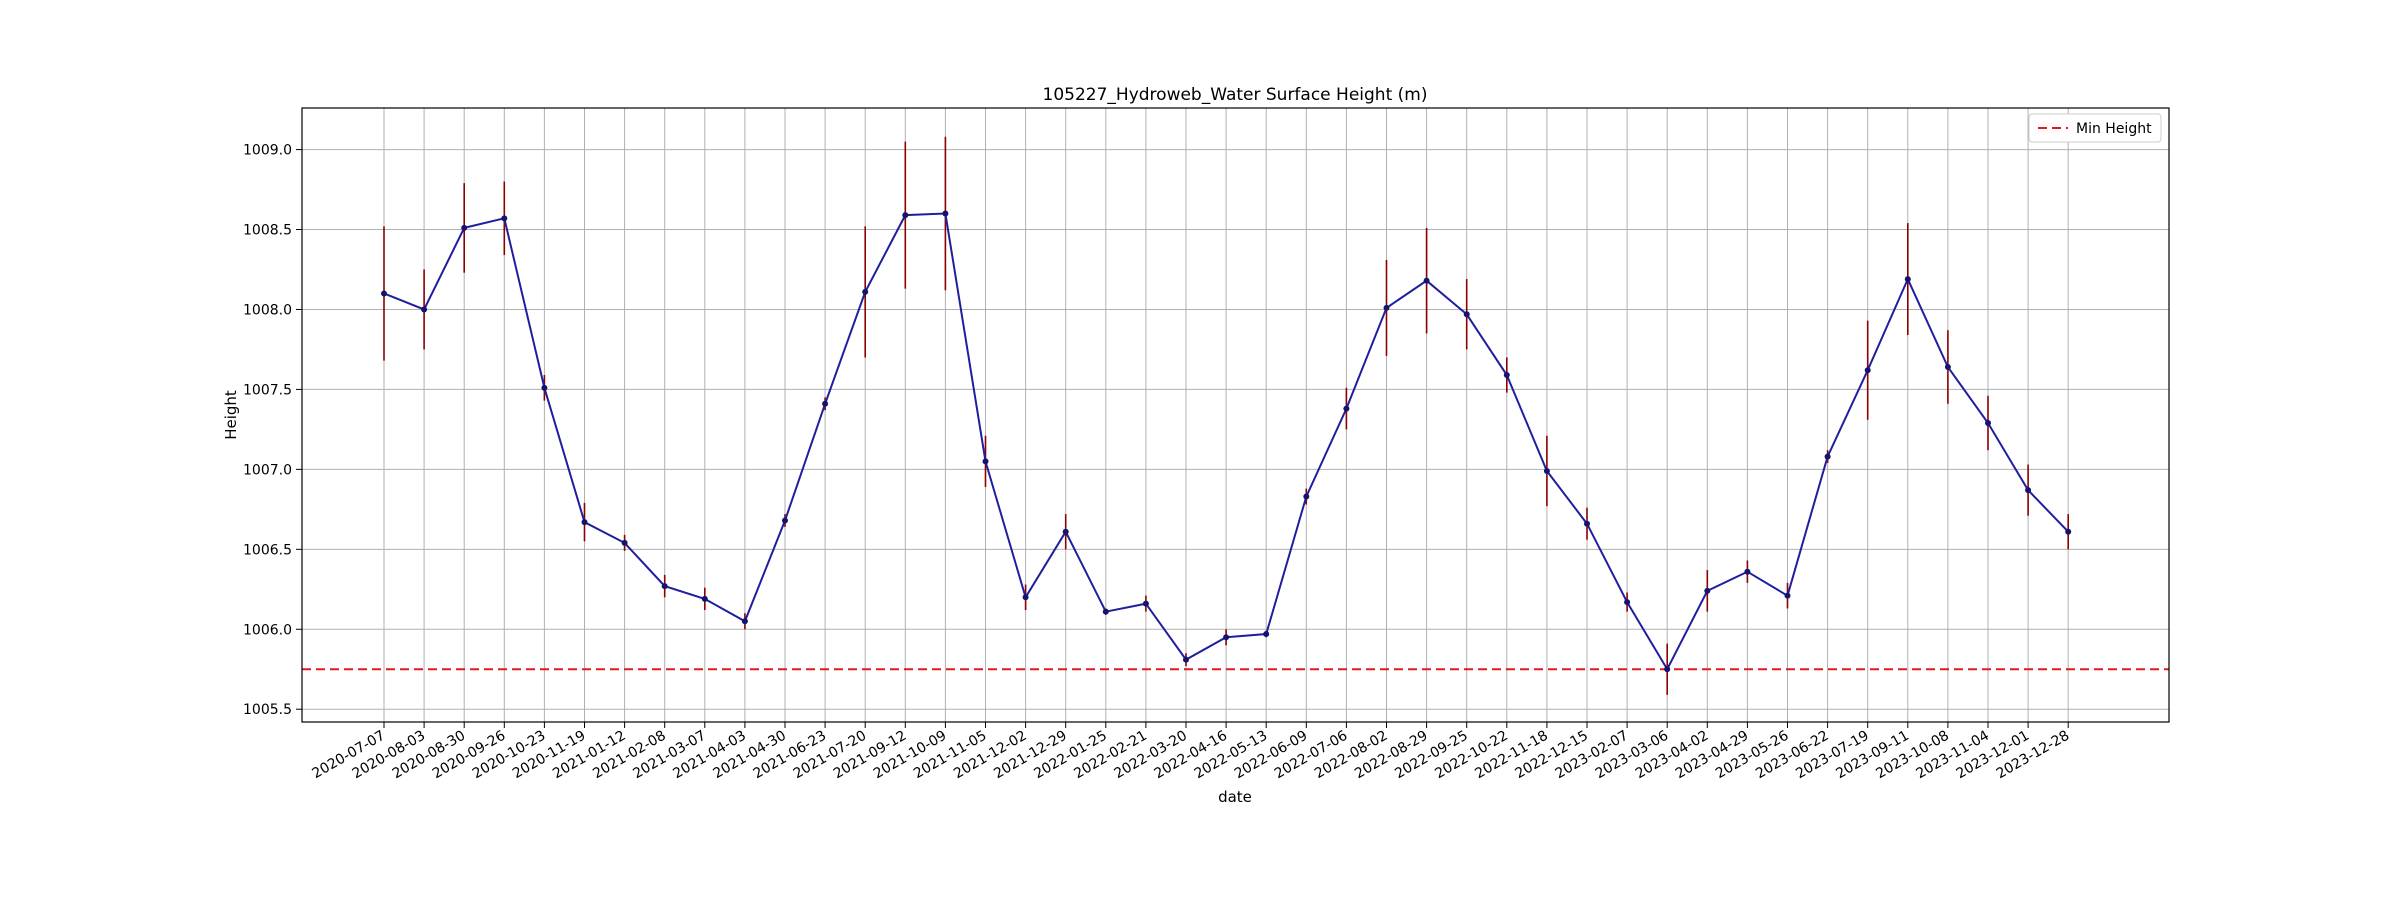 The height and width of the screenshot is (900, 2400). I want to click on y-tick-label: 1006.5, so click(267, 550).